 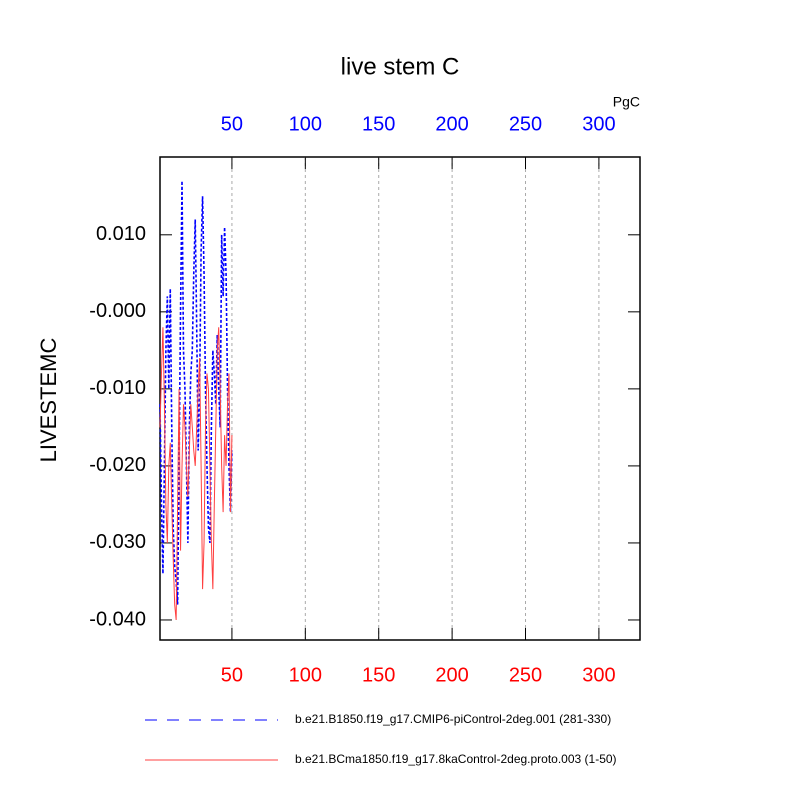 What do you see at coordinates (598, 675) in the screenshot?
I see `x-tick-label: 300` at bounding box center [598, 675].